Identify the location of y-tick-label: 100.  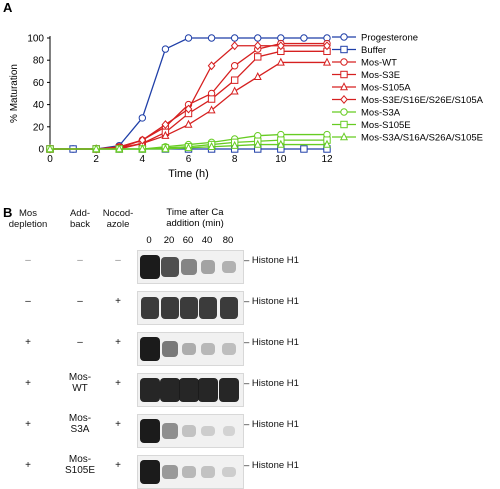
(35, 39).